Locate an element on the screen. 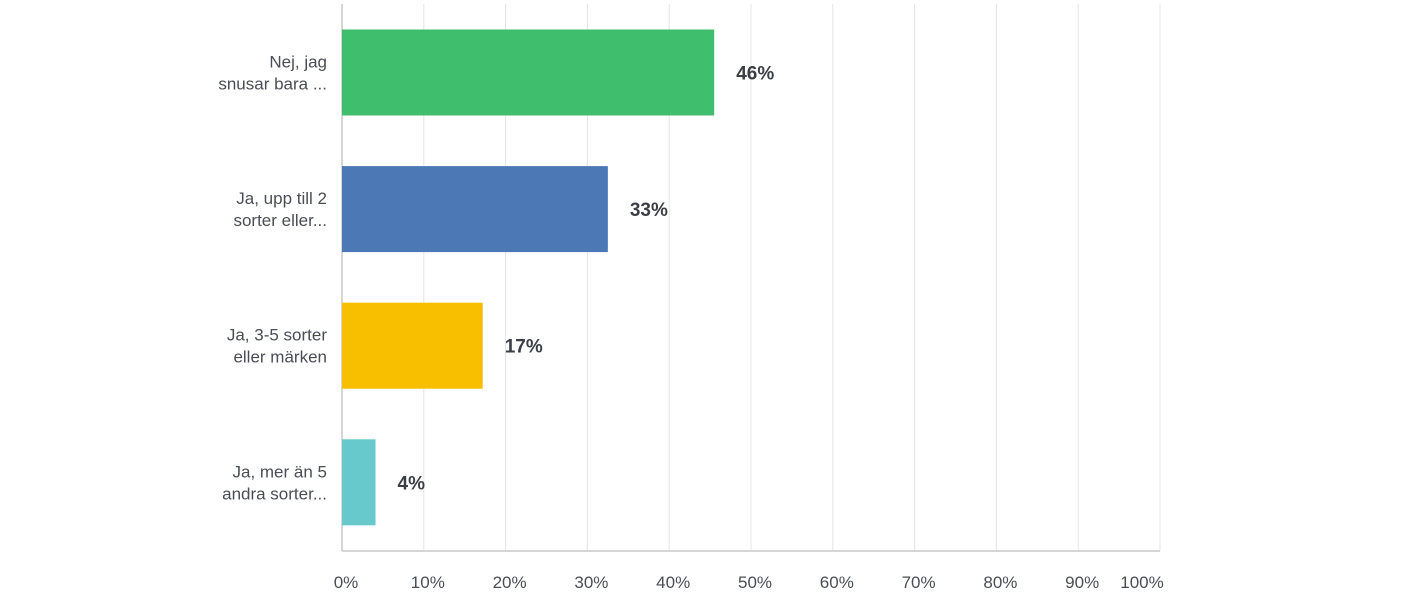 The width and height of the screenshot is (1420, 600). x-tick-label: 80% is located at coordinates (1000, 582).